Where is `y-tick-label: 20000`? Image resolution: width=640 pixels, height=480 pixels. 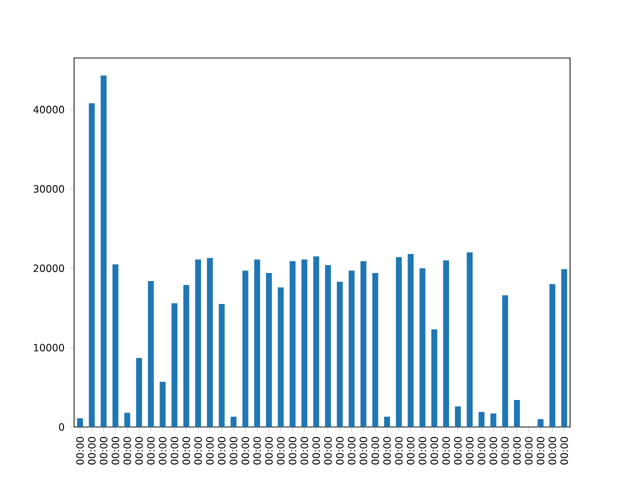
y-tick-label: 20000 is located at coordinates (49, 268).